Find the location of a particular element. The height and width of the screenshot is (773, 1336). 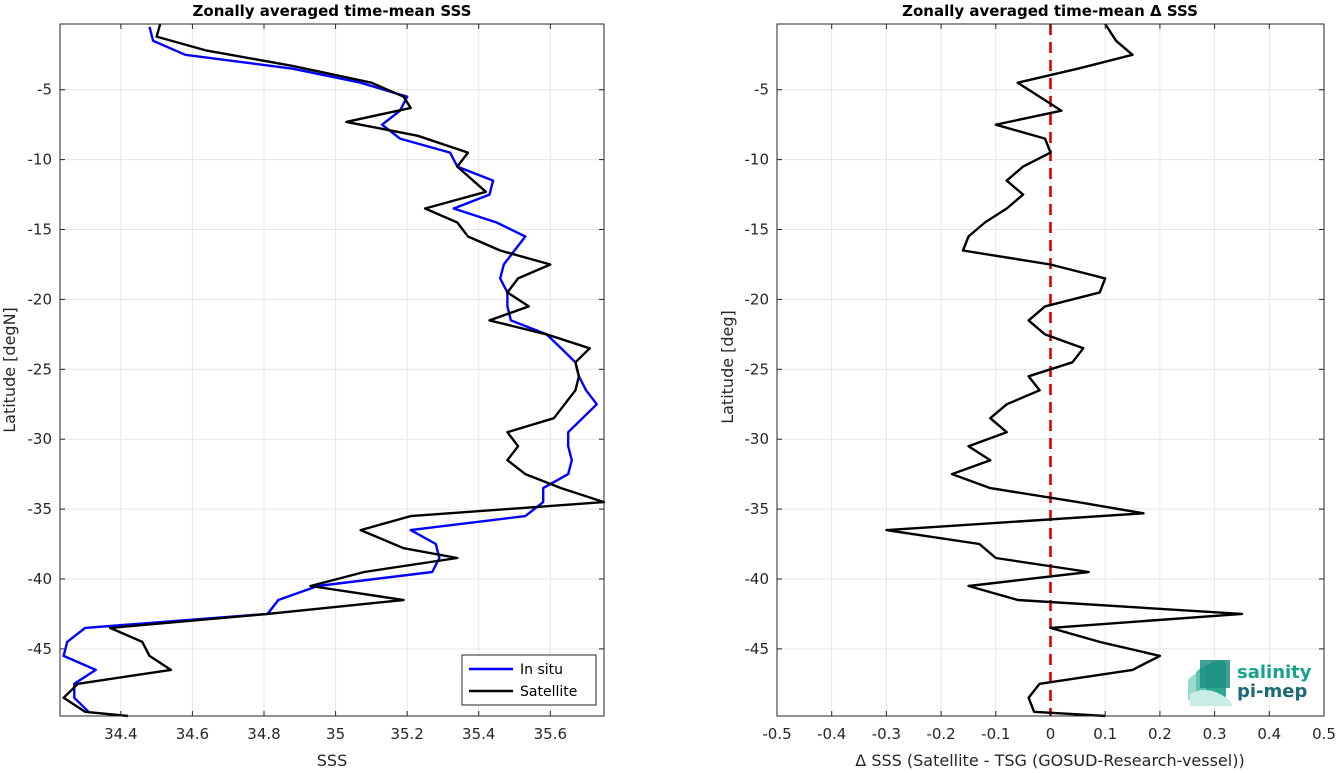

logo-text-pi-mep: pi-mep is located at coordinates (1272, 691).